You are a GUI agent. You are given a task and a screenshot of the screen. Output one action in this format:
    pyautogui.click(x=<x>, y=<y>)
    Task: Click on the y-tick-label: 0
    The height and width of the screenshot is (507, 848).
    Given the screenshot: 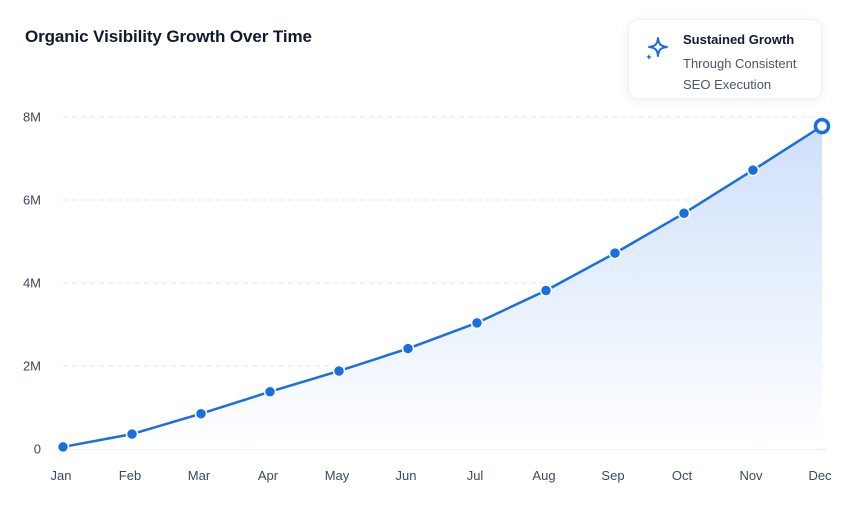 What is the action you would take?
    pyautogui.click(x=37, y=449)
    